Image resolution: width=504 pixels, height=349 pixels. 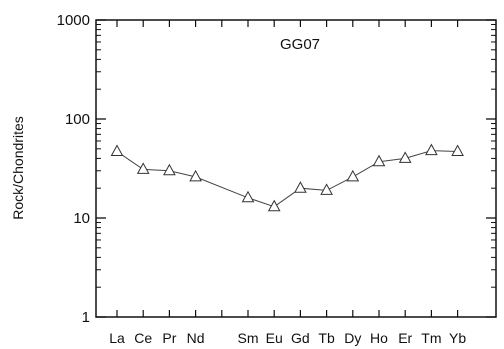 What do you see at coordinates (326, 338) in the screenshot?
I see `x-tick-label-tb: Tb` at bounding box center [326, 338].